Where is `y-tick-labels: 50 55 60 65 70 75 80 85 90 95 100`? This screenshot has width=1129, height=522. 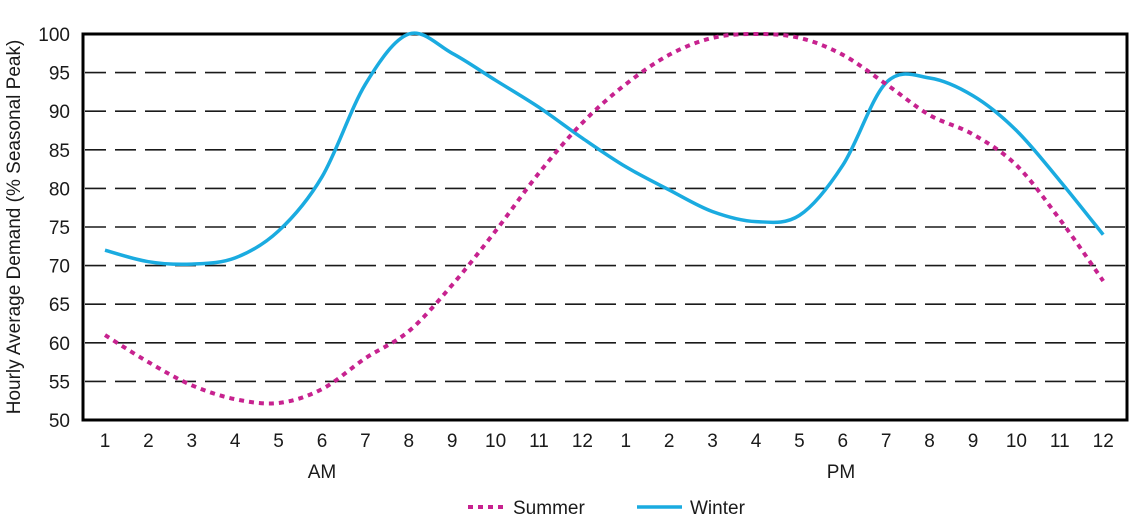 y-tick-labels: 50 55 60 65 70 75 80 85 90 95 100 is located at coordinates (54, 228).